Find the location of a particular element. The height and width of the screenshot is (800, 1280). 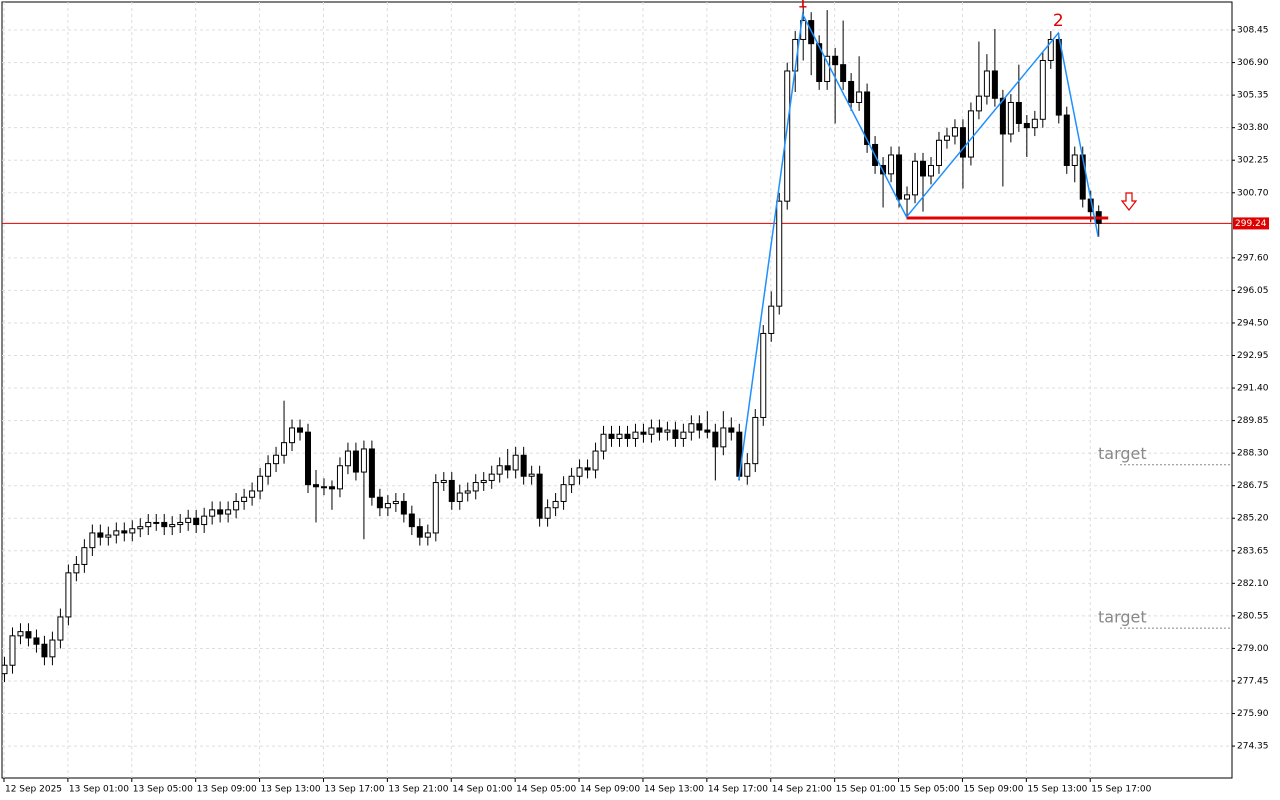

y-tick-label: 288.30 is located at coordinates (1253, 454).